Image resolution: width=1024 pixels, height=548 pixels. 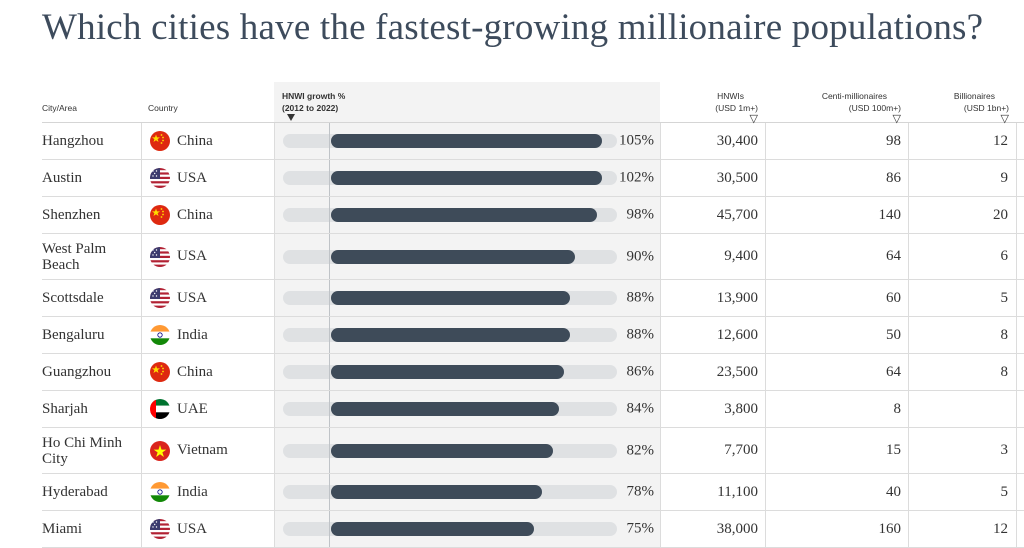 I want to click on city-cell: Austin, so click(x=62, y=178).